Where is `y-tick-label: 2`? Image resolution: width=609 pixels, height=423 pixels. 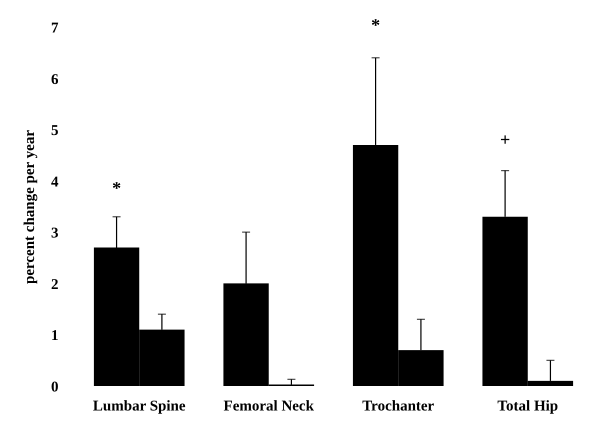 y-tick-label: 2 is located at coordinates (54, 284).